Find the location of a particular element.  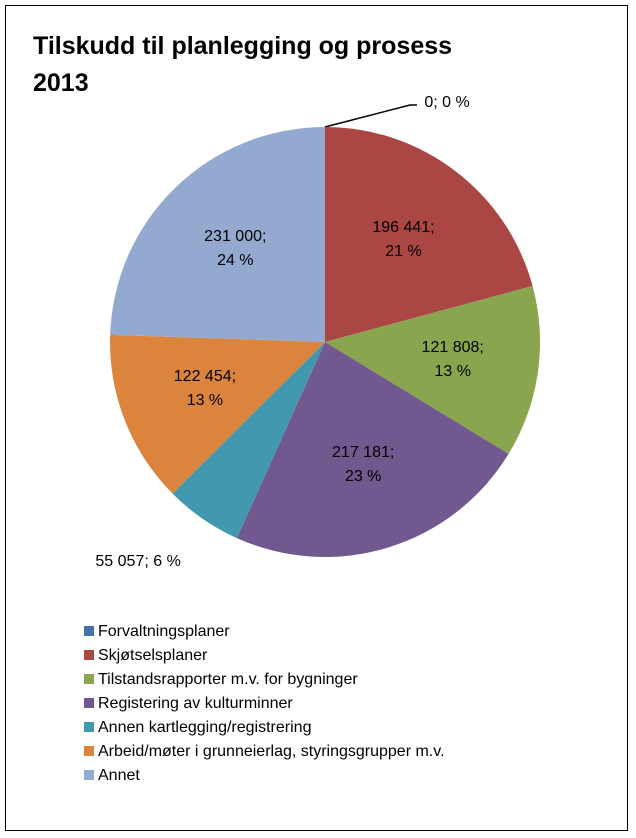

data-label: 231 000; 24 % is located at coordinates (235, 249).